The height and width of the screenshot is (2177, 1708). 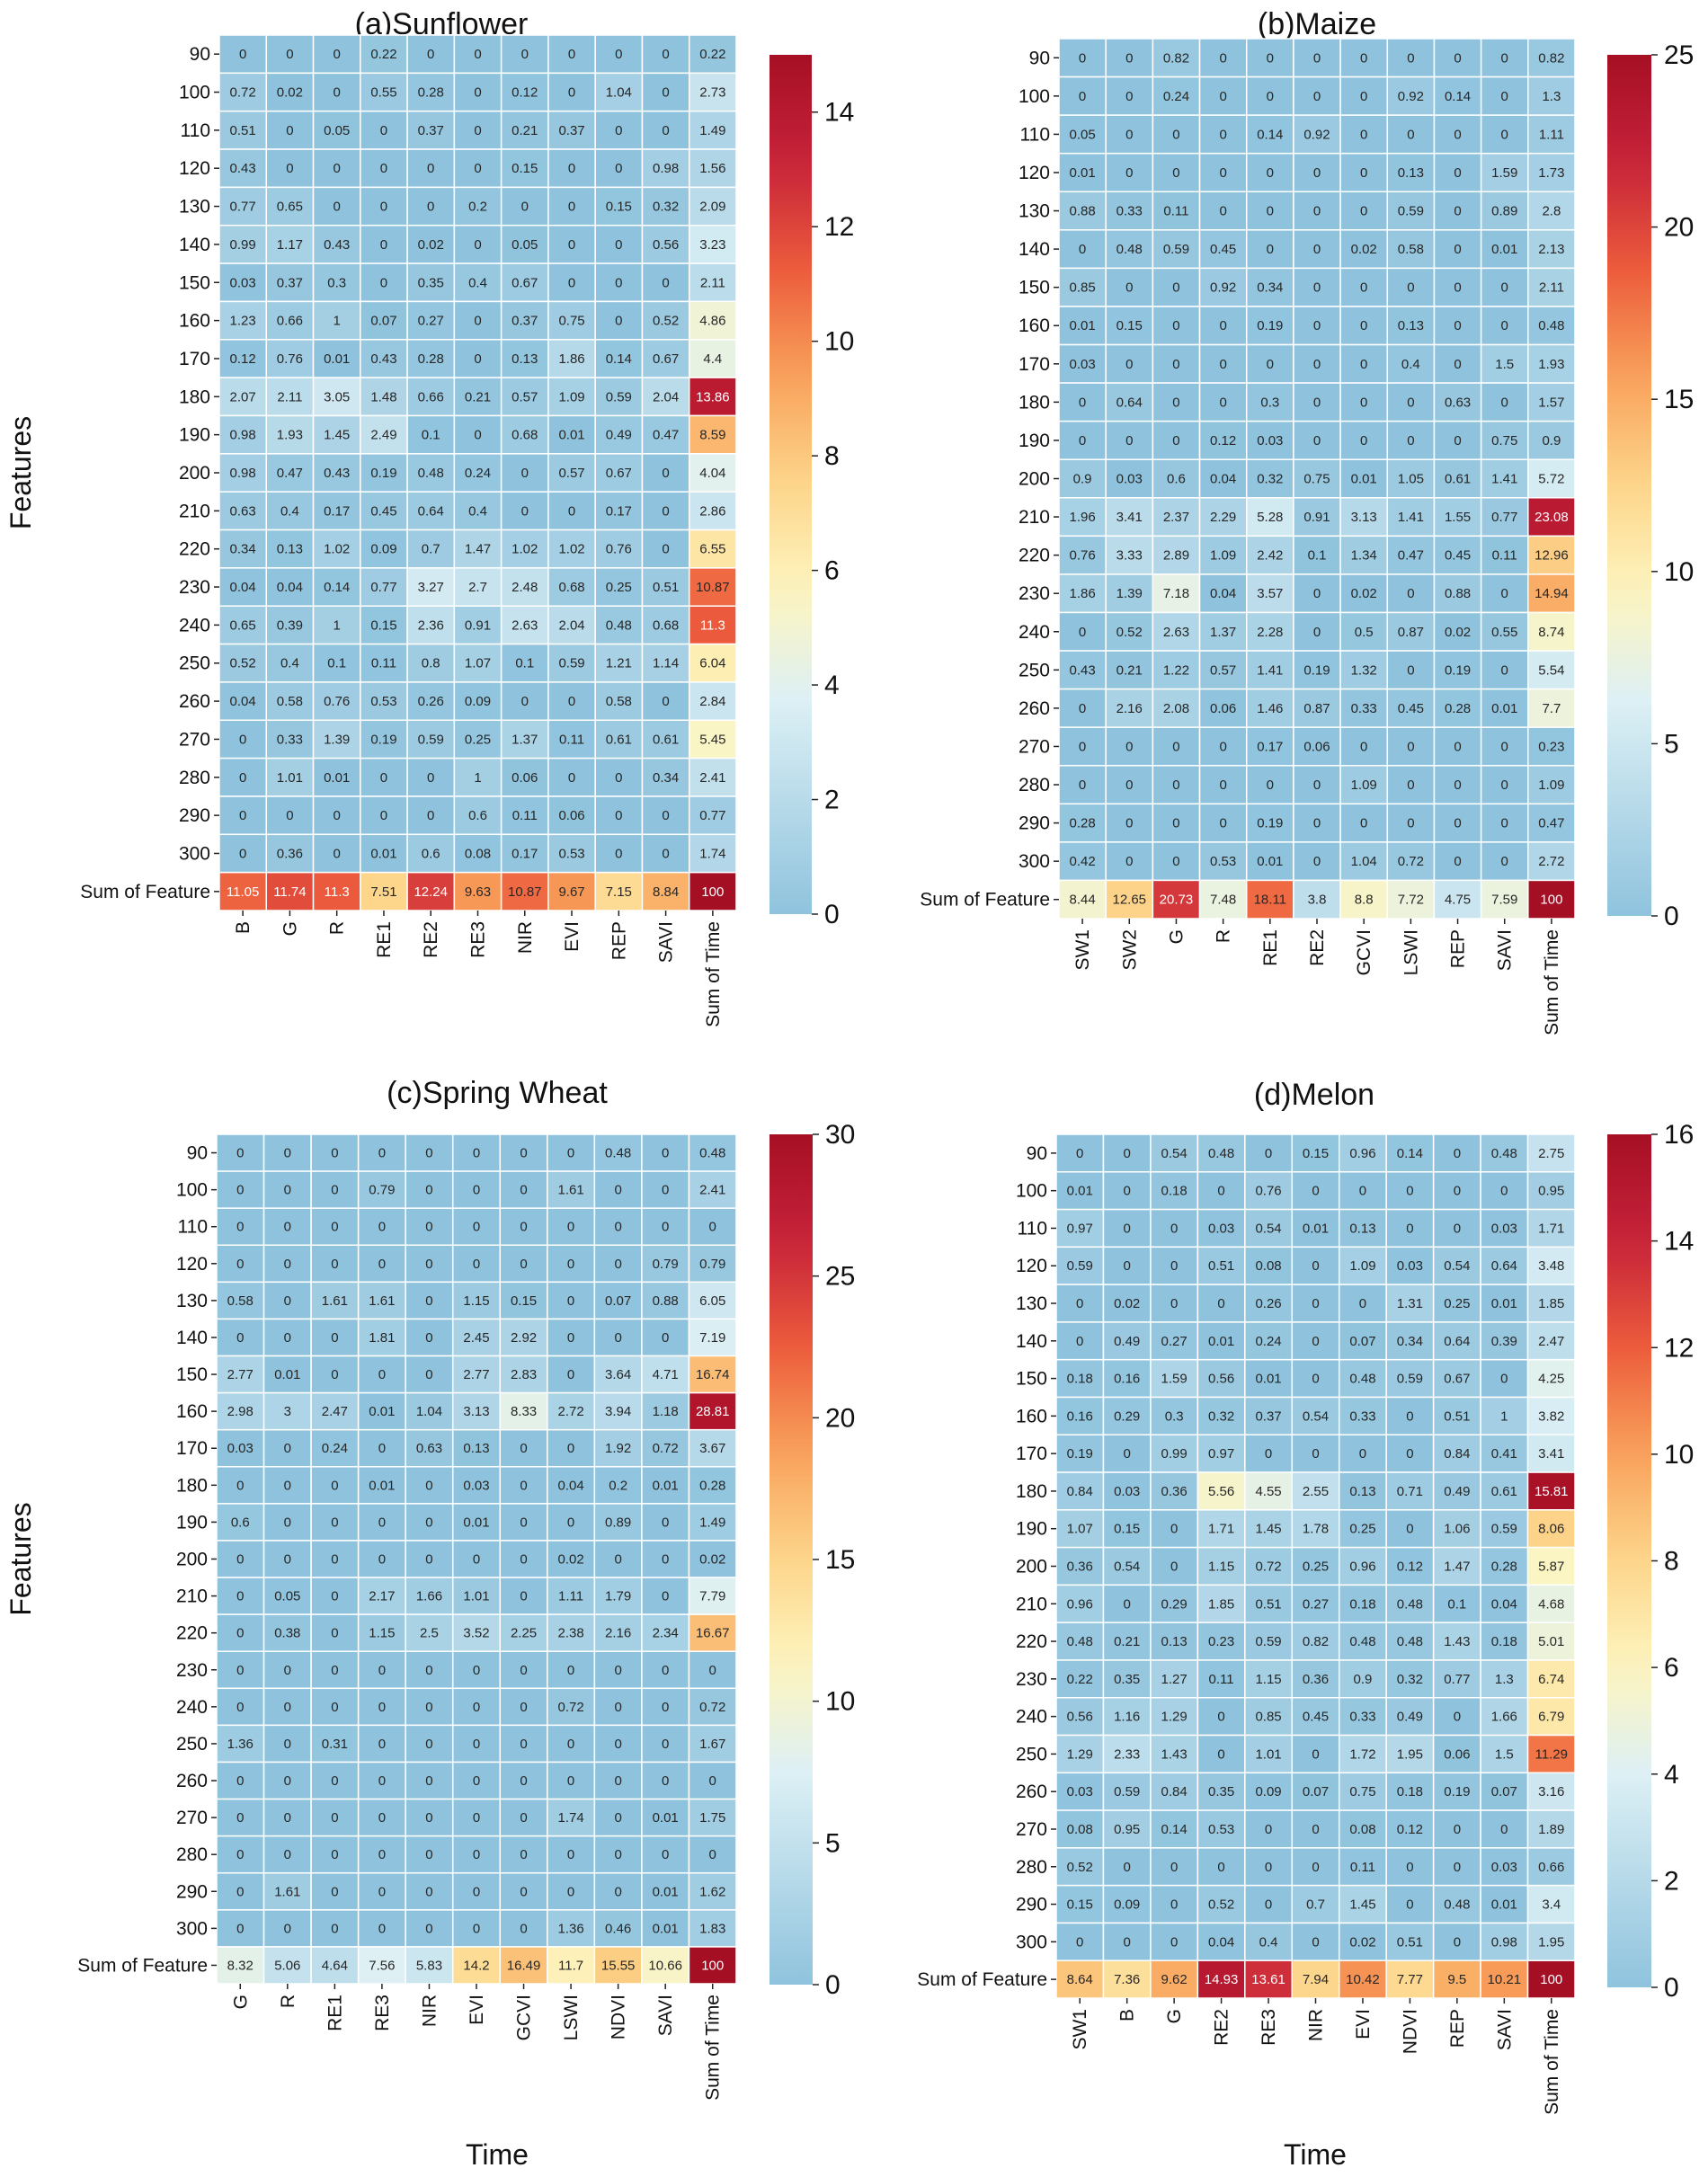 What do you see at coordinates (571, 587) in the screenshot?
I see `cell-value-label: 0.68` at bounding box center [571, 587].